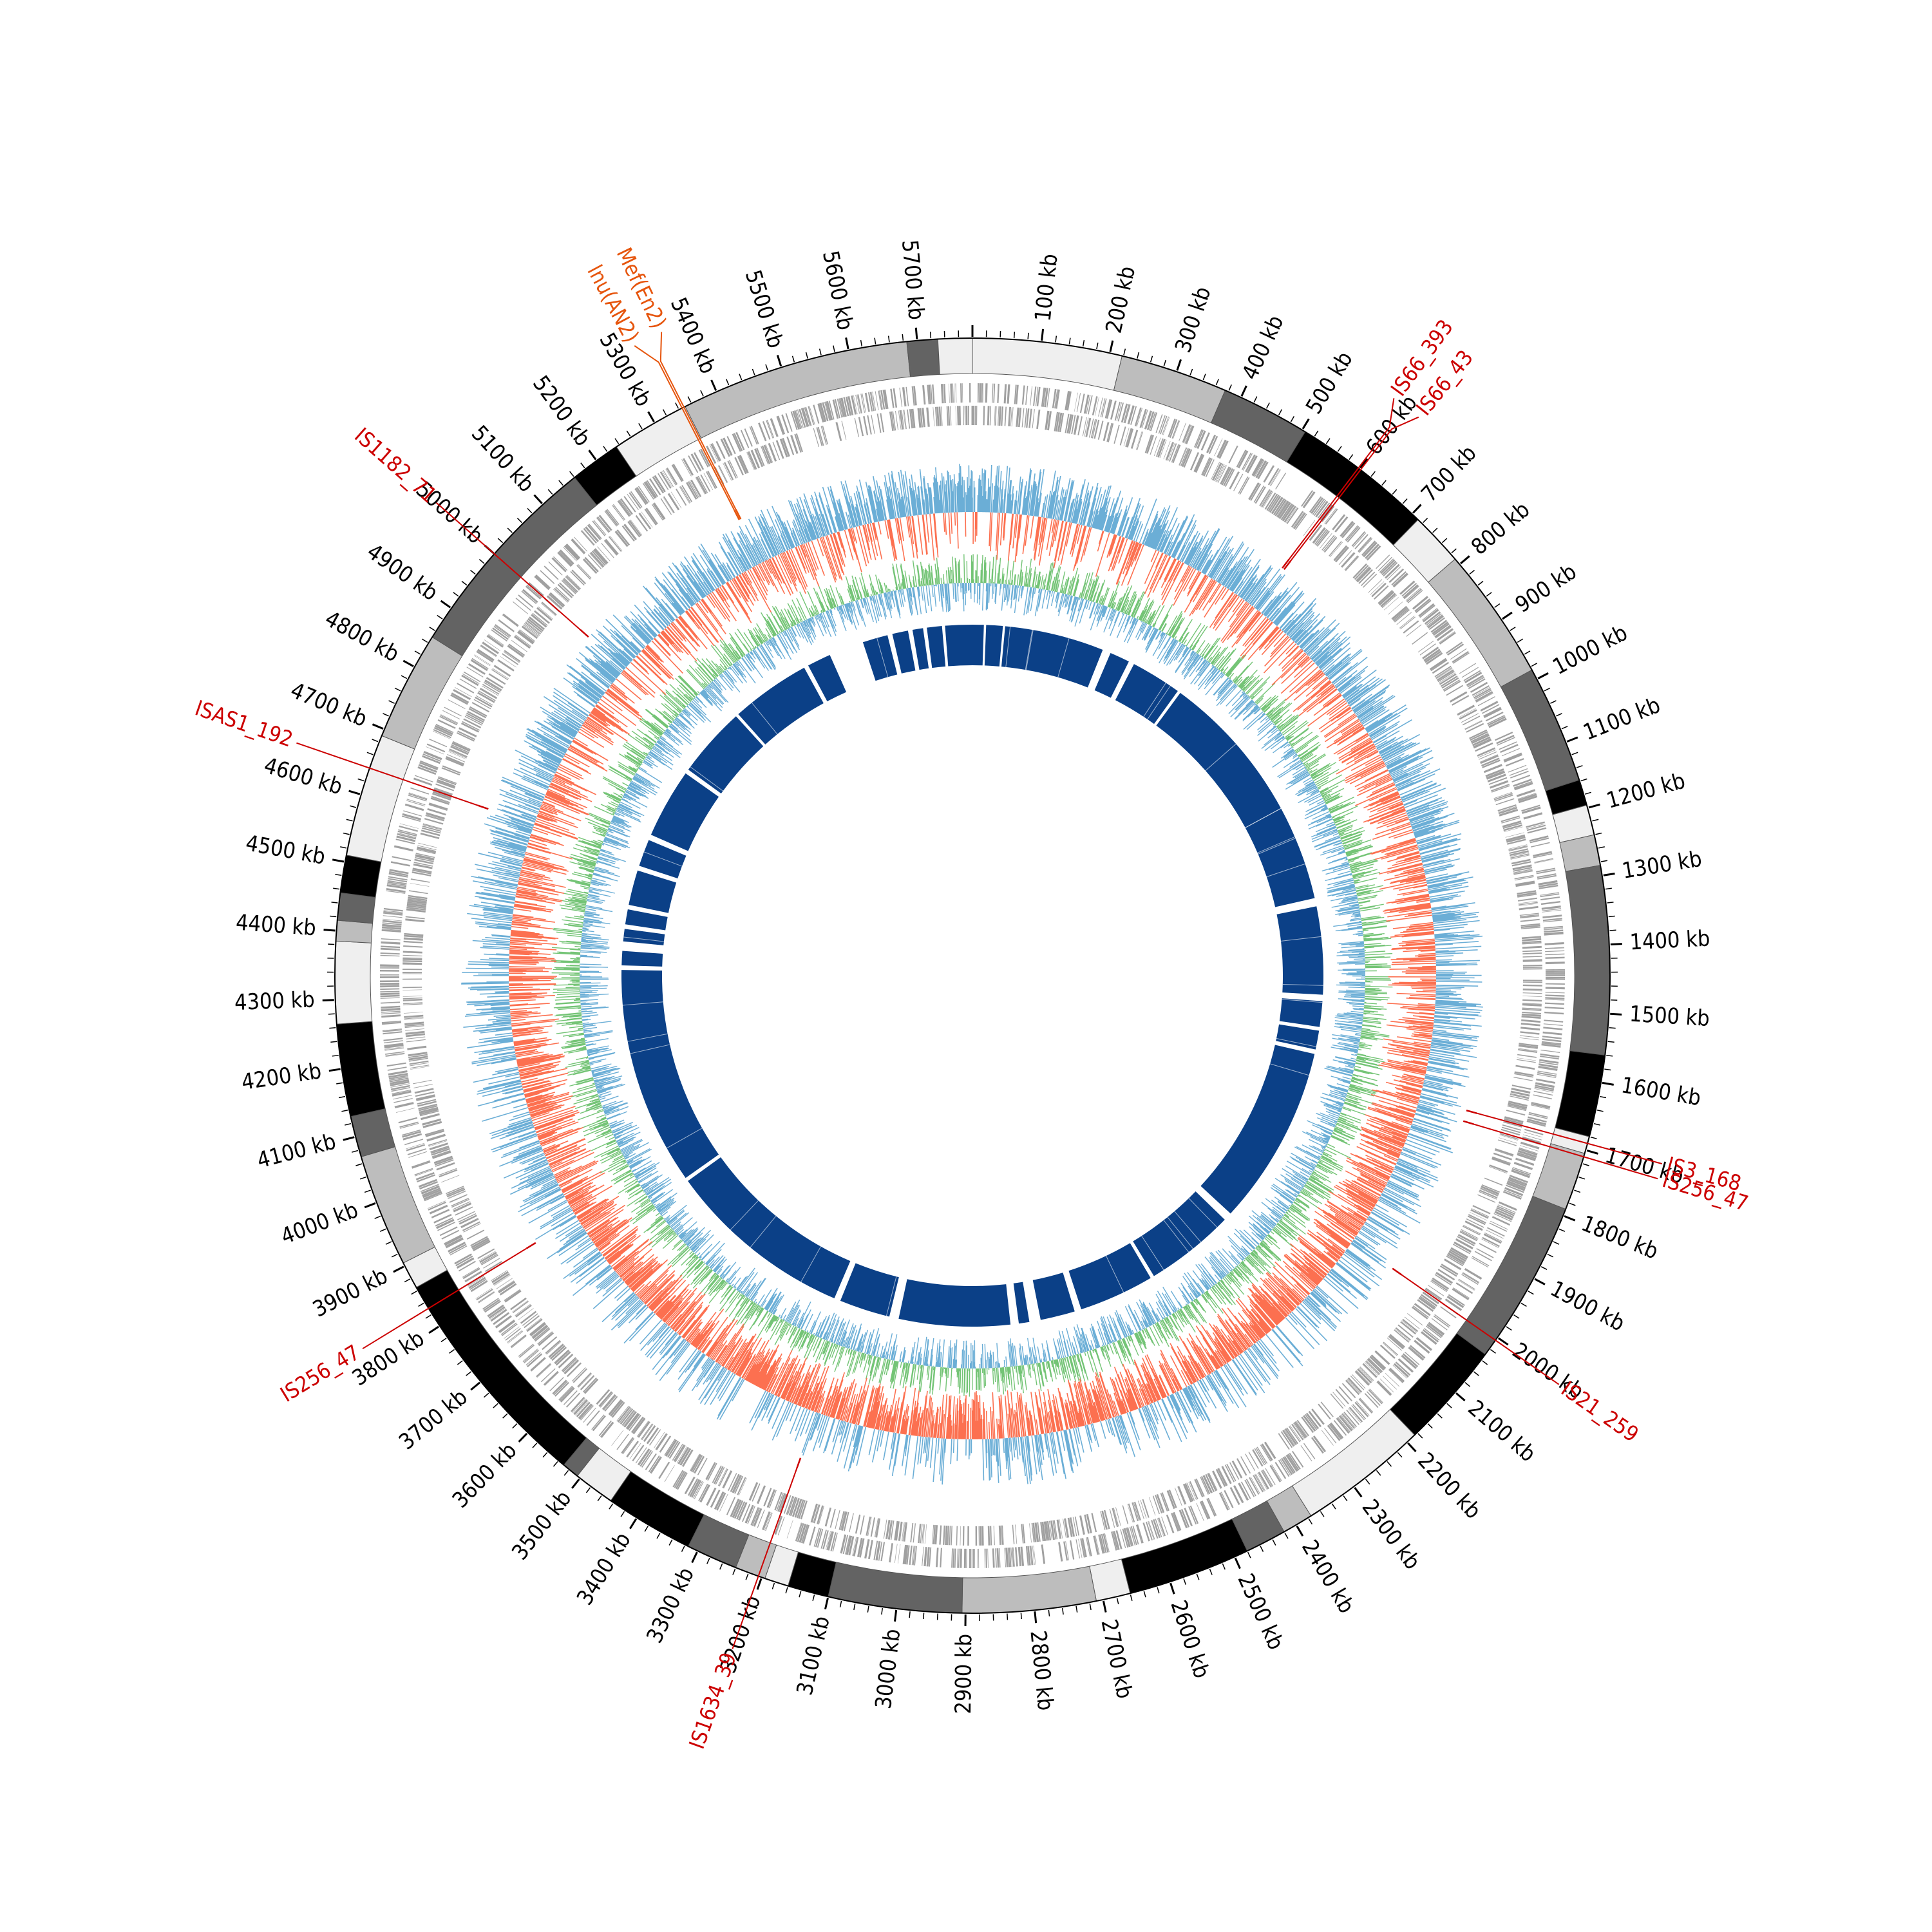 The width and height of the screenshot is (1932, 1932). I want to click on coverage-track, so click(972, 976).